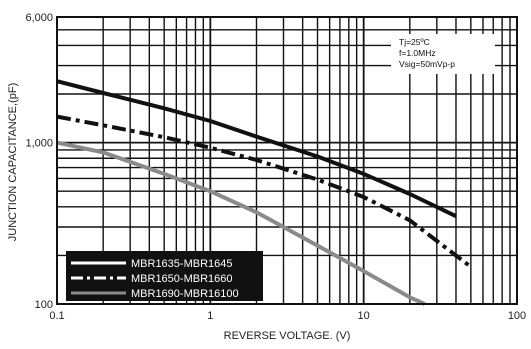 Image resolution: width=531 pixels, height=349 pixels. I want to click on annotation-tj: Tj=25ºC, so click(414, 42).